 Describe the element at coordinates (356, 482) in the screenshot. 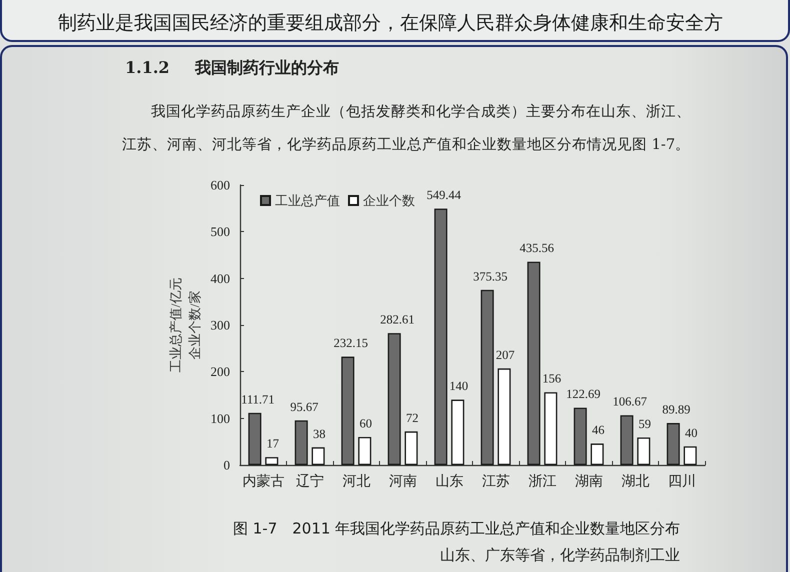

I see `x-tick-label: 河北` at that location.